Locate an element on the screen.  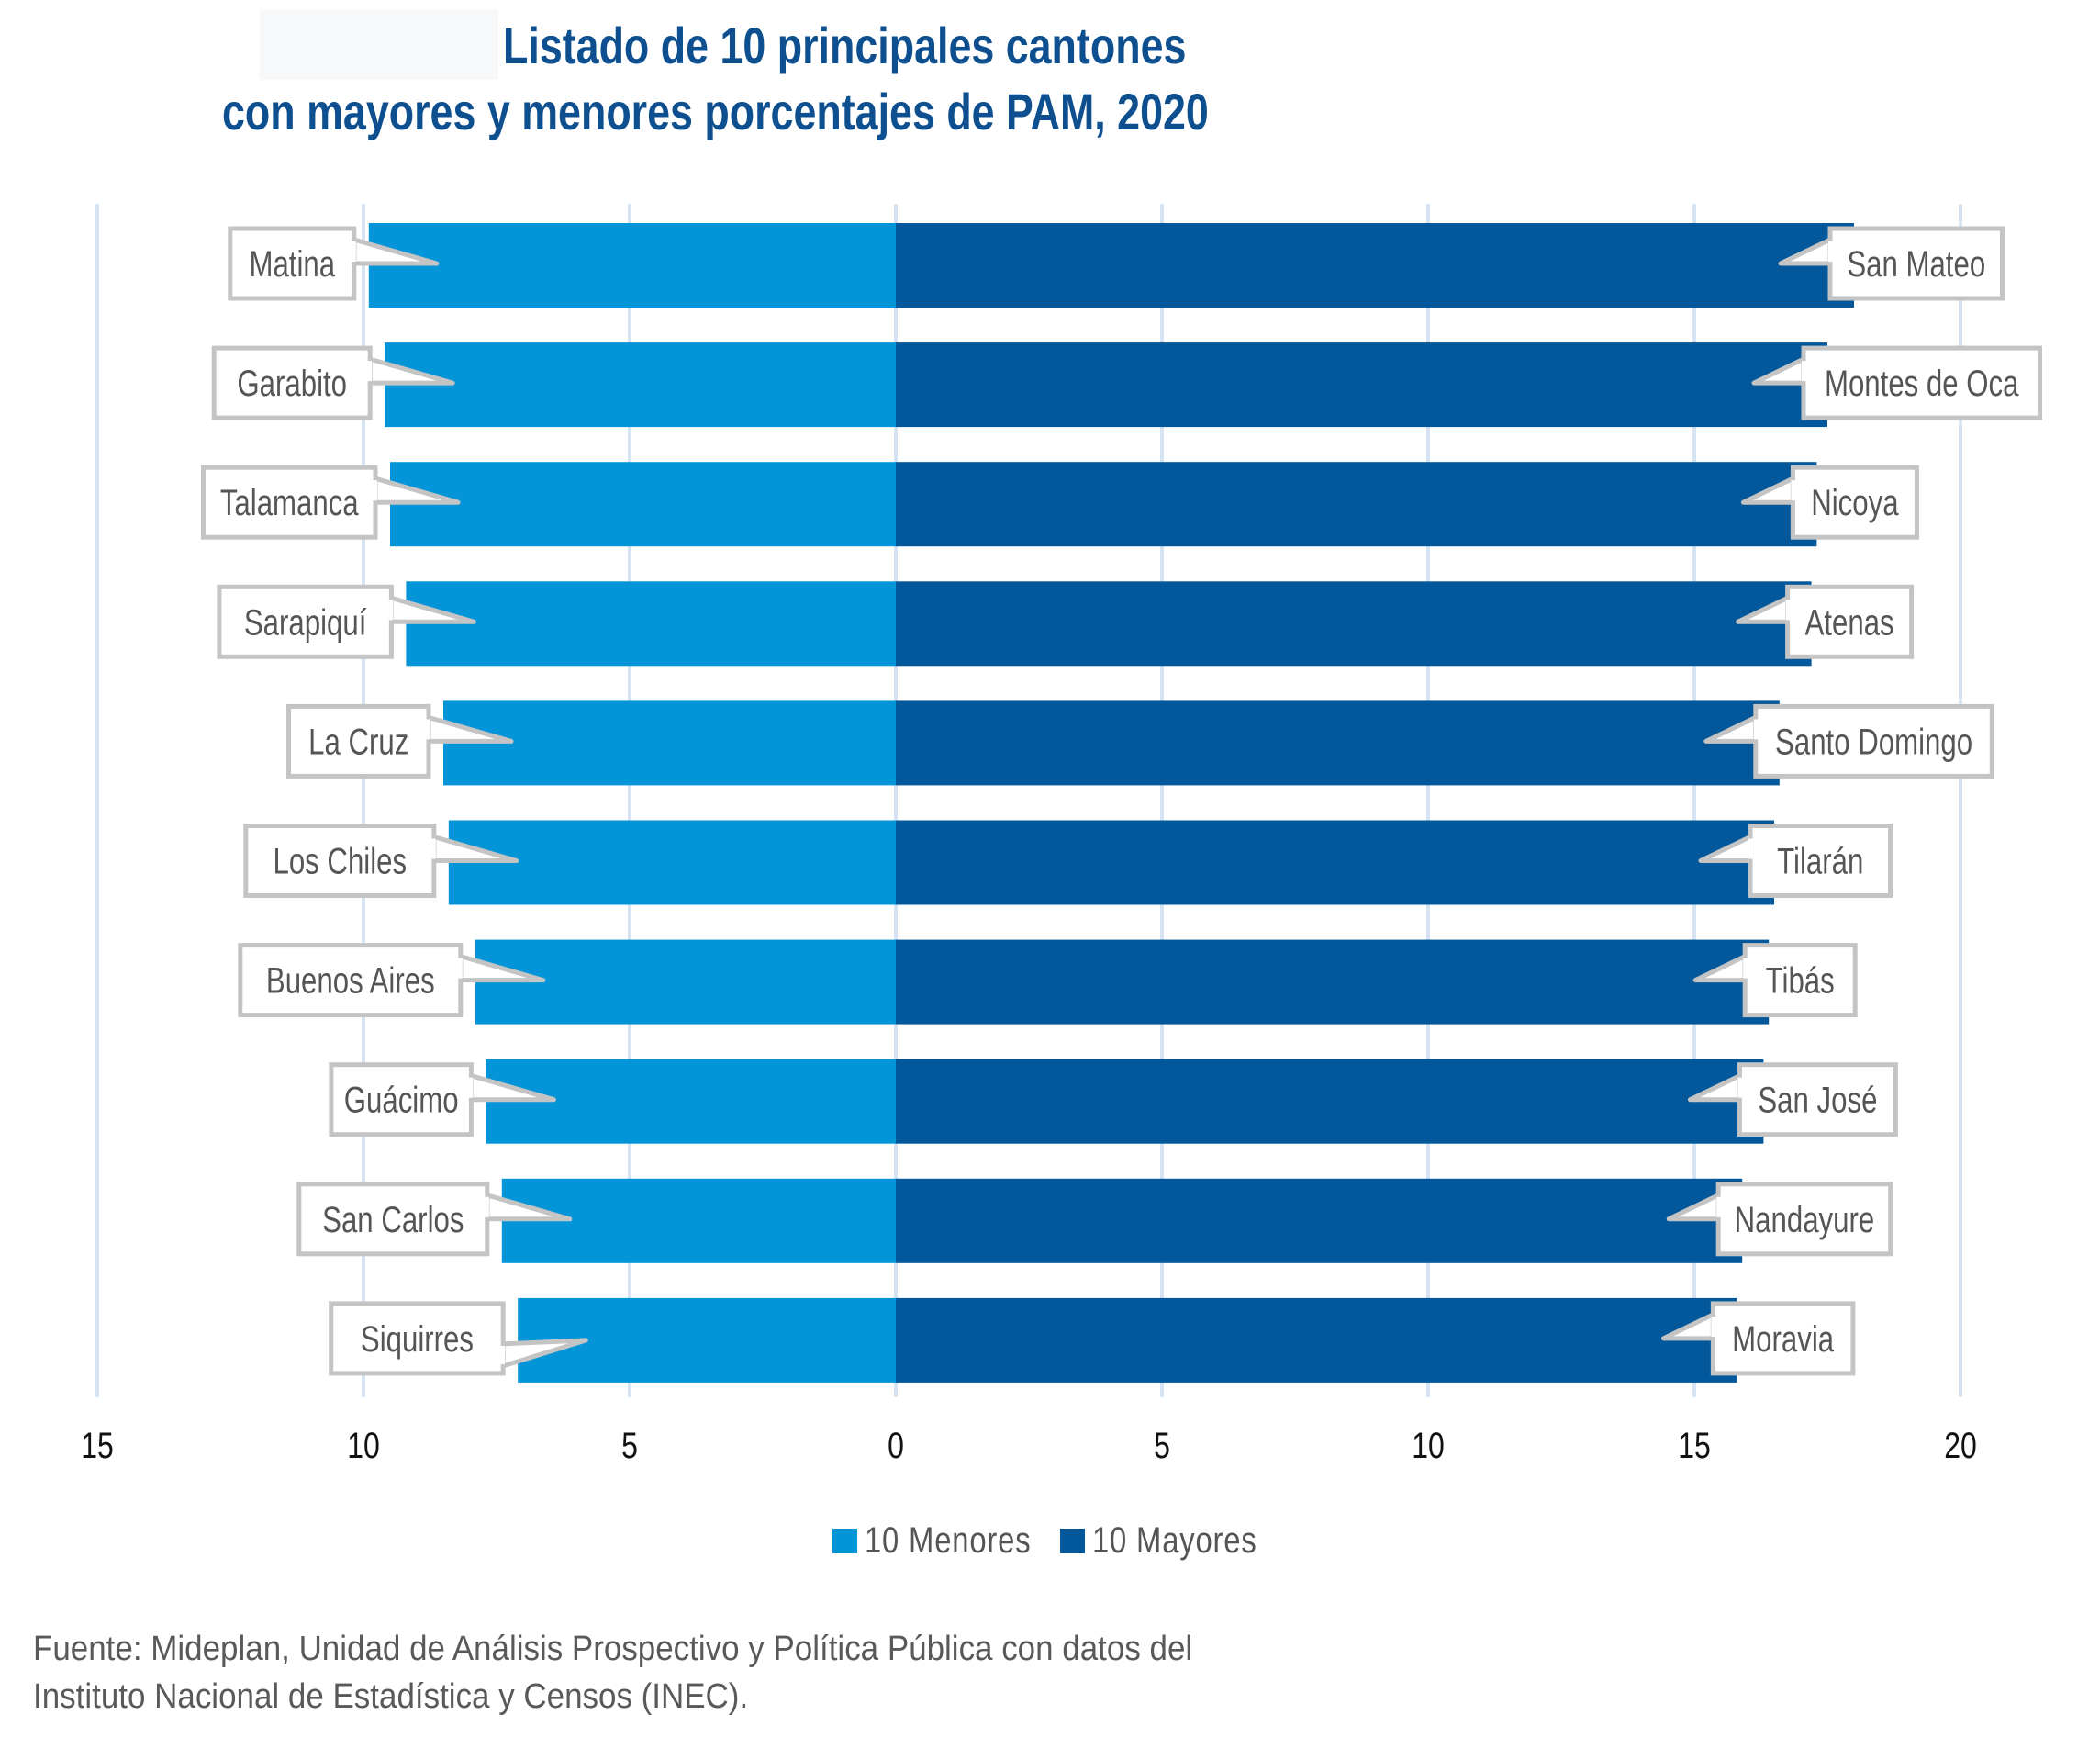
callout-label: Los Chiles is located at coordinates (381, 861).